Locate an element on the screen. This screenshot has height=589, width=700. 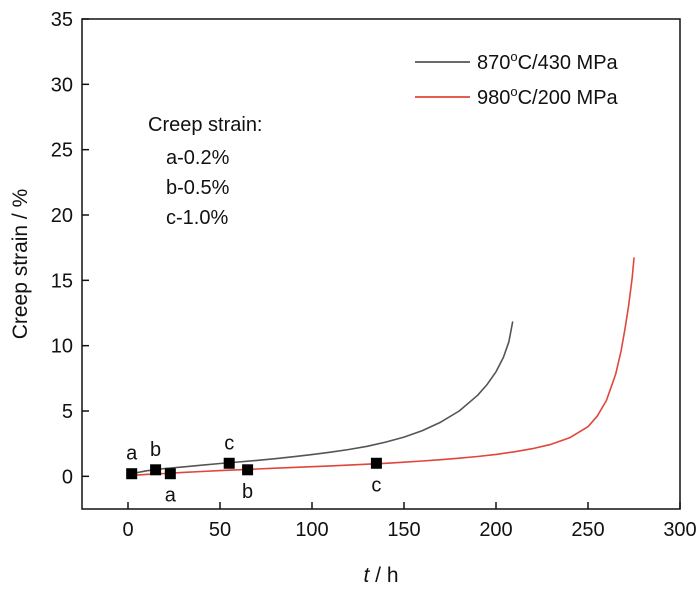
y-tick-label: 30 is located at coordinates (62, 85).